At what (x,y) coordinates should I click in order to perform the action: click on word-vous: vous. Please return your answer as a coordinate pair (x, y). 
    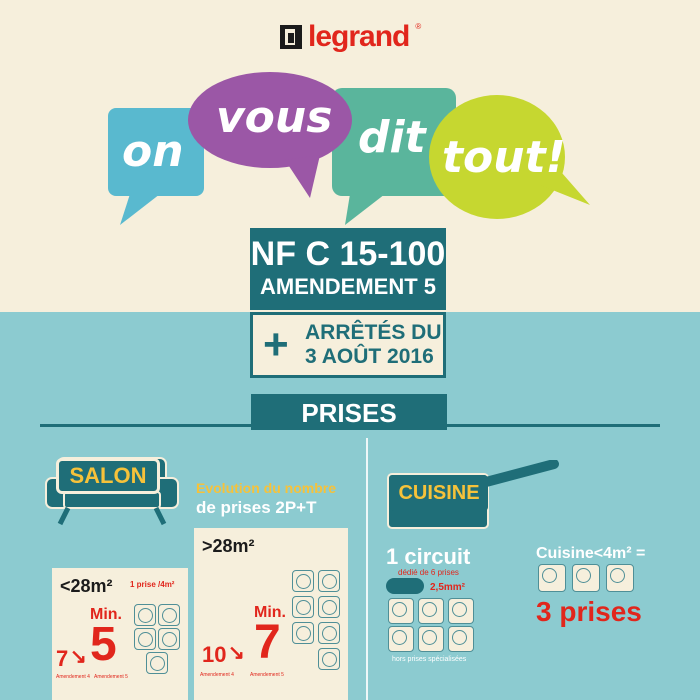
    Looking at the image, I should click on (274, 117).